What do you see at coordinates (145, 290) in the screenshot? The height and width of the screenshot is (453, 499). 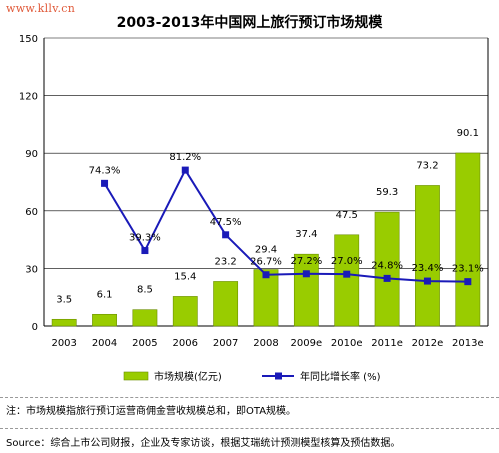 I see `bar-value-label: 8.5` at bounding box center [145, 290].